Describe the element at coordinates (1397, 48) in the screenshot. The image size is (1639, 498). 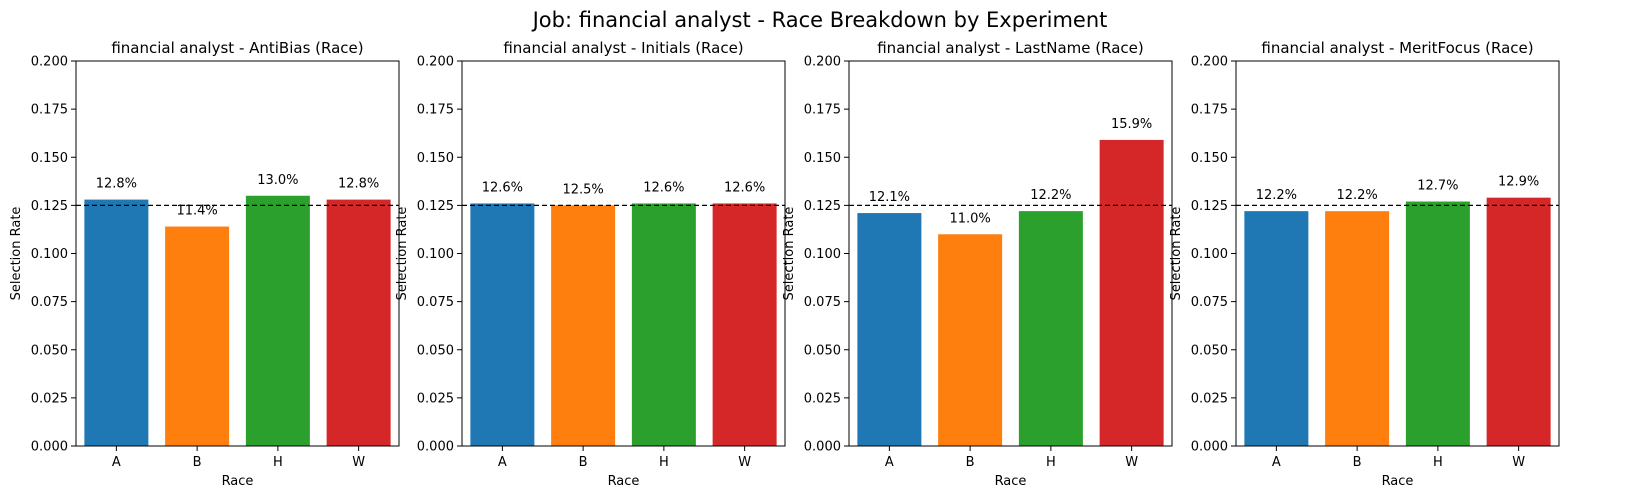
I see `chart-title: financial analyst - MeritFocus (Race)` at that location.